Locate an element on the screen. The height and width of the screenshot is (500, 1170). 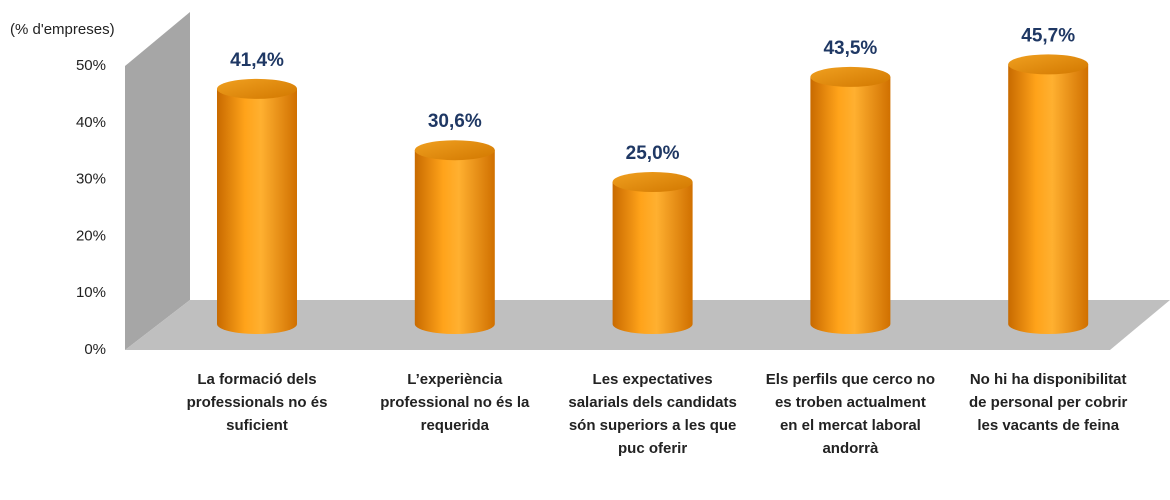
back-wall is located at coordinates (157, 181).